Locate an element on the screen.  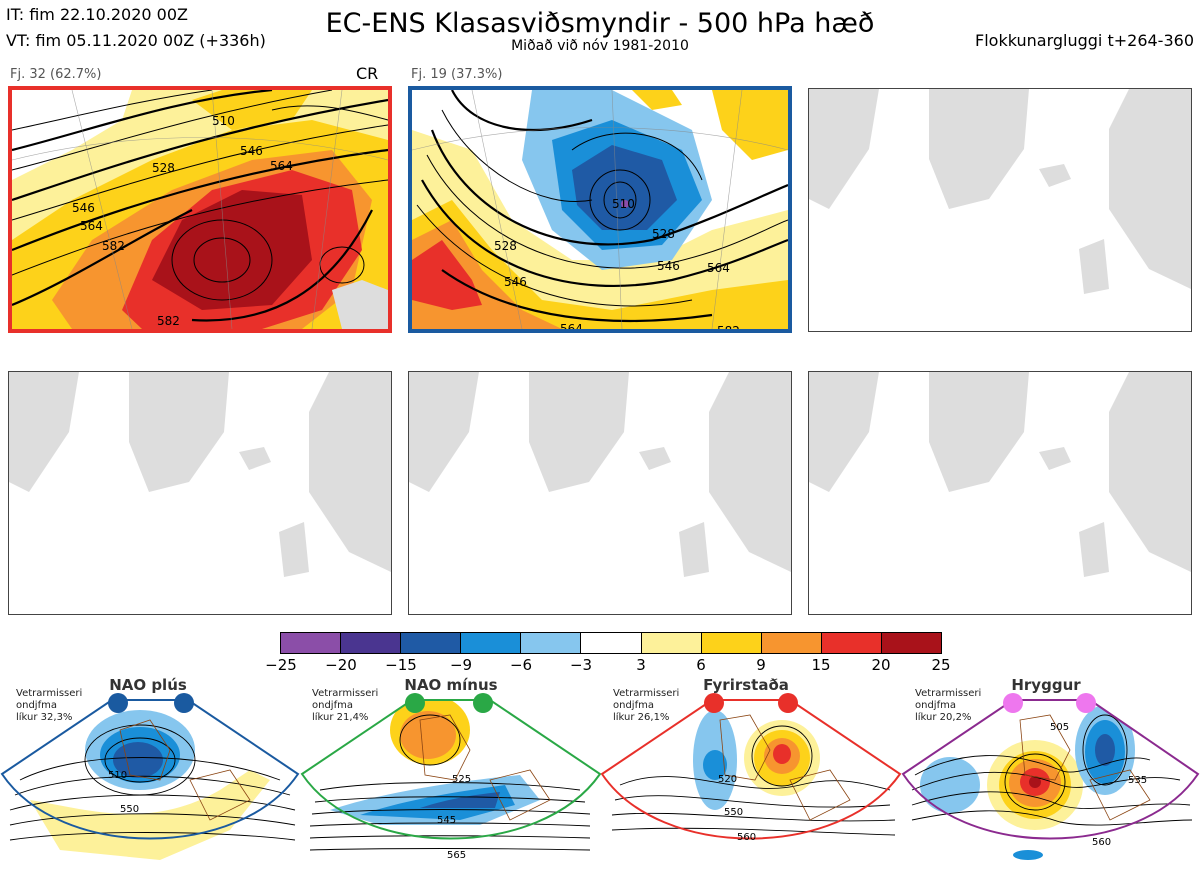
contour-label: 535 is located at coordinates (1137, 780).